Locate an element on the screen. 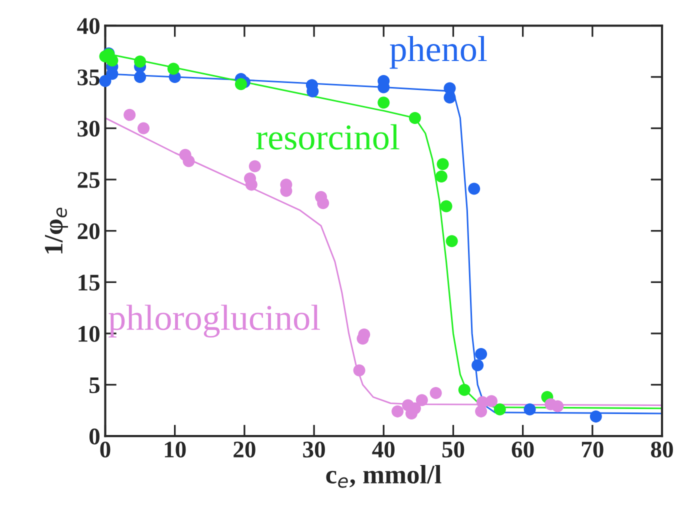 This screenshot has width=679, height=513. x-tick-label: 0 is located at coordinates (105, 450).